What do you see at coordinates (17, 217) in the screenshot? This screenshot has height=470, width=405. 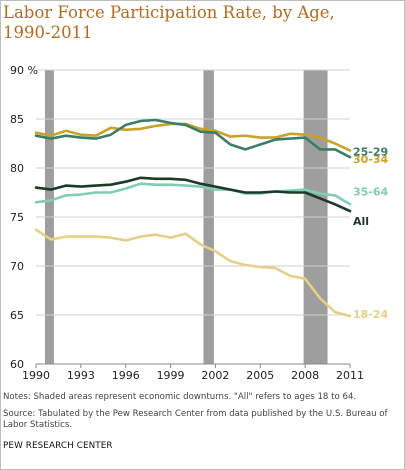 I see `y-tick-label-75: 75` at bounding box center [17, 217].